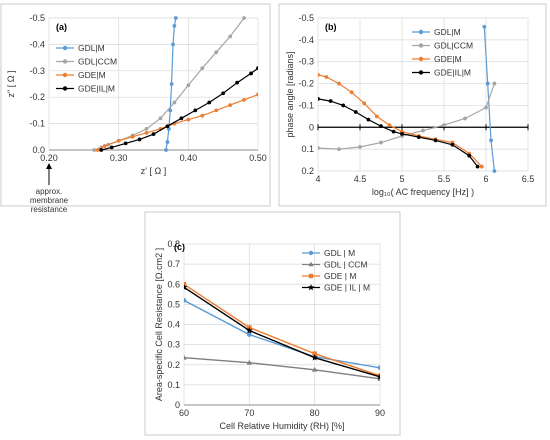 This screenshot has width=550, height=440. What do you see at coordinates (452, 73) in the screenshot?
I see `legend-label-gde-il-m: GDE|IL|M` at bounding box center [452, 73].